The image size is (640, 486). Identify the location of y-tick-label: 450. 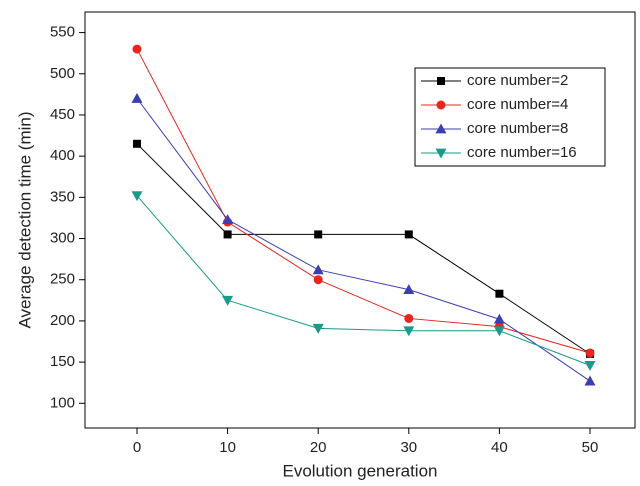
(62, 114).